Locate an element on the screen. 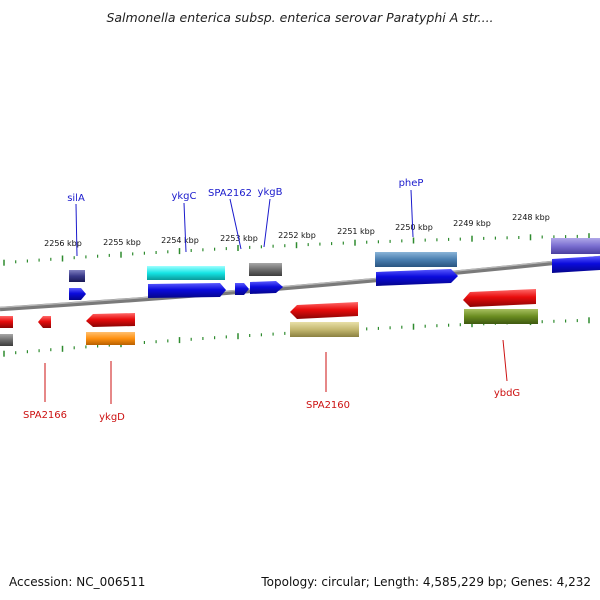 Image resolution: width=600 pixels, height=600 pixels. accession-text: Accession: NC_006511 is located at coordinates (77, 582).